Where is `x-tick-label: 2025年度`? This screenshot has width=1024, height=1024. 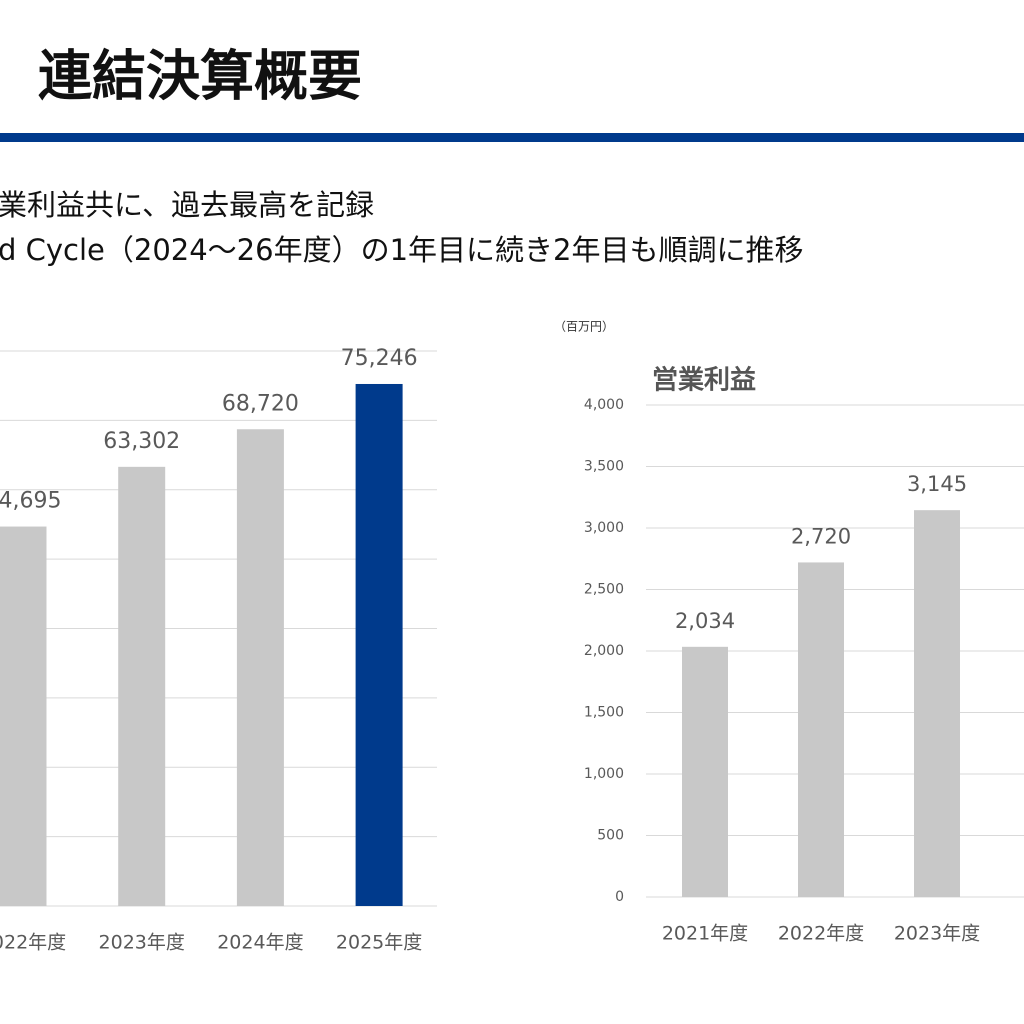
x-tick-label: 2025年度 is located at coordinates (379, 943).